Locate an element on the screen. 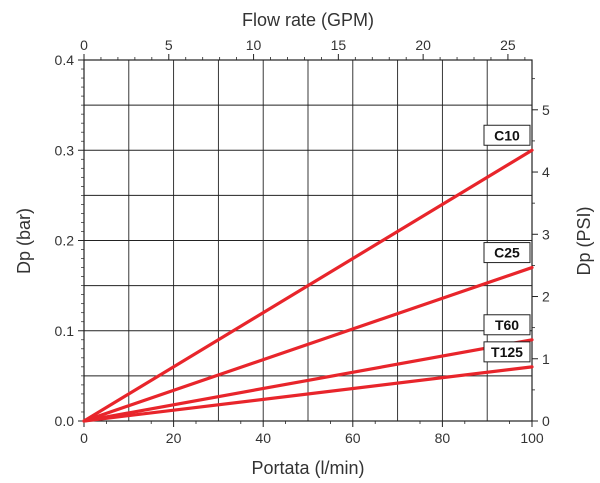 This screenshot has height=483, width=600. x2-tick-label: 15 is located at coordinates (339, 45).